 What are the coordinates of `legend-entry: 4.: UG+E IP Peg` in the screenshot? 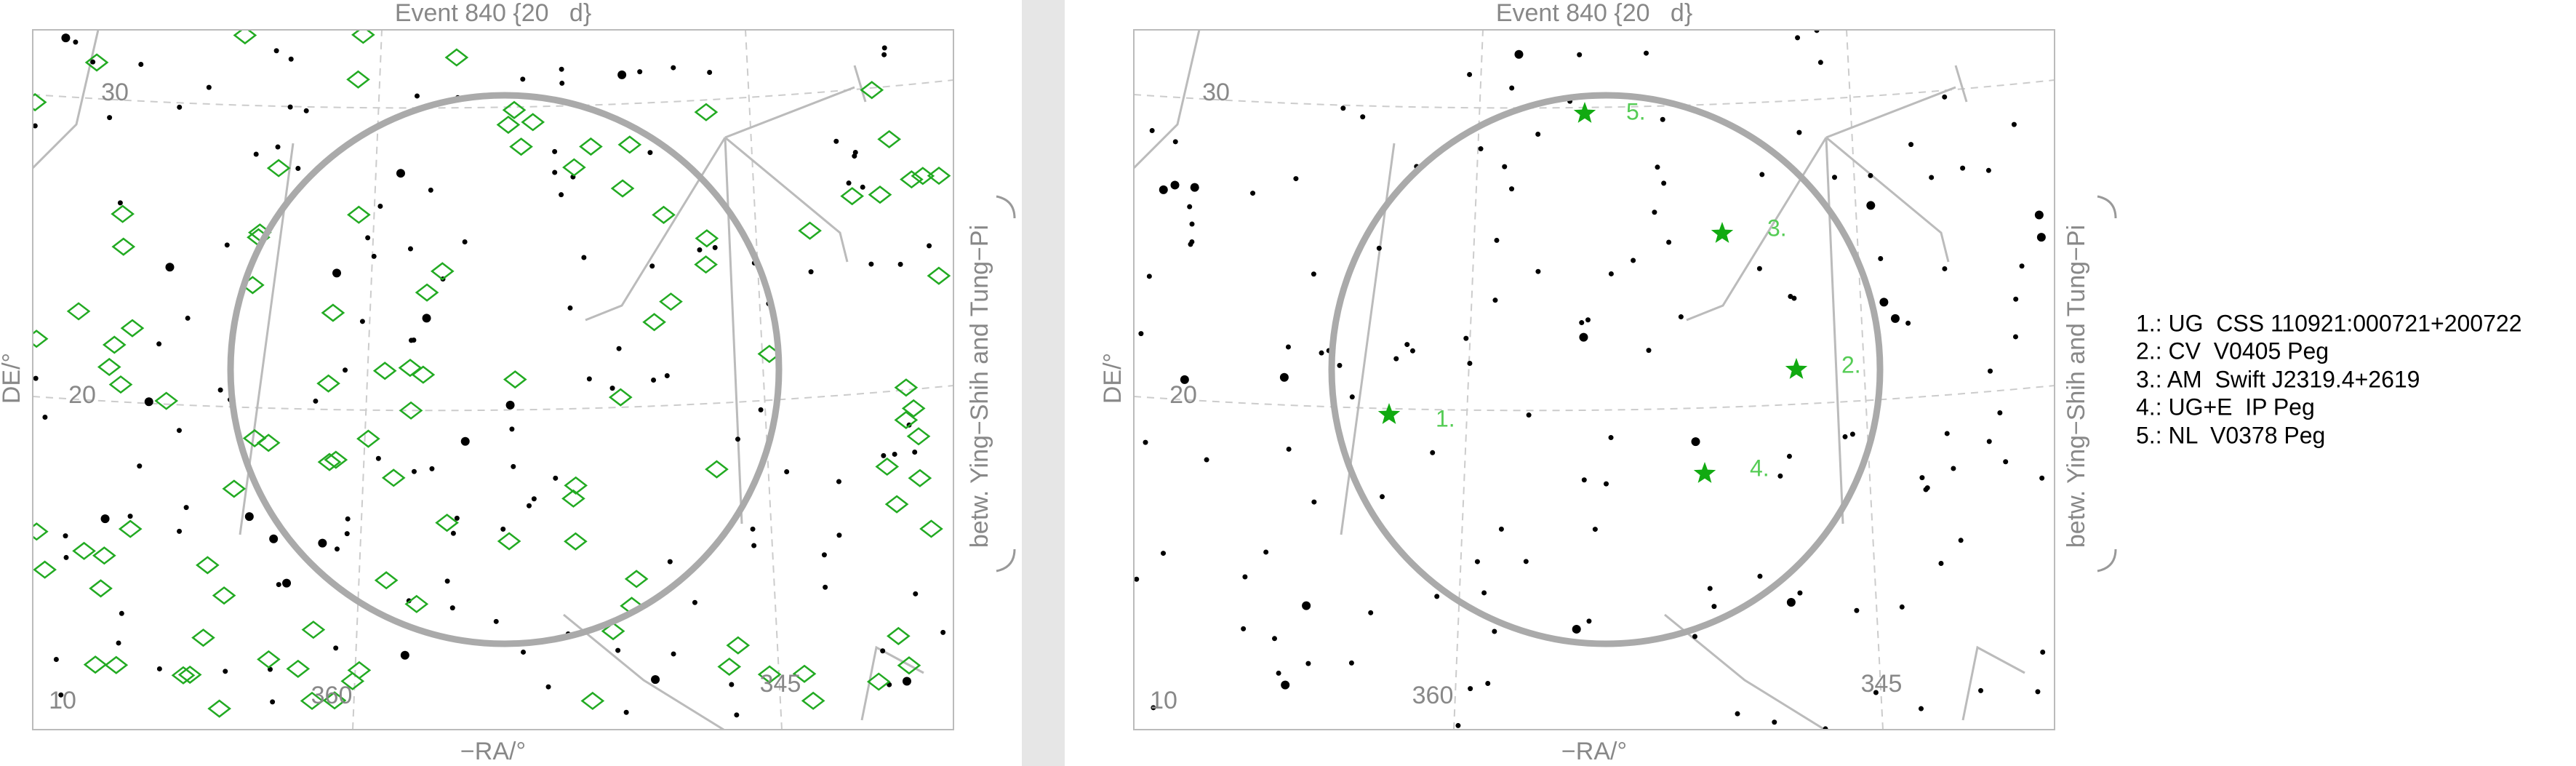 It's located at (2225, 407).